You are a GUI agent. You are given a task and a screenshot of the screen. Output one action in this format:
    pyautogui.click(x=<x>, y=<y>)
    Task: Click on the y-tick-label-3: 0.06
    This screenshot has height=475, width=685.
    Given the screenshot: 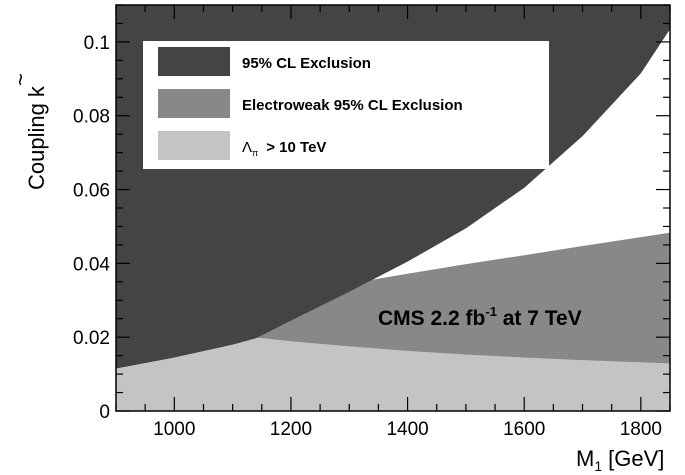 What is the action you would take?
    pyautogui.click(x=91, y=191)
    